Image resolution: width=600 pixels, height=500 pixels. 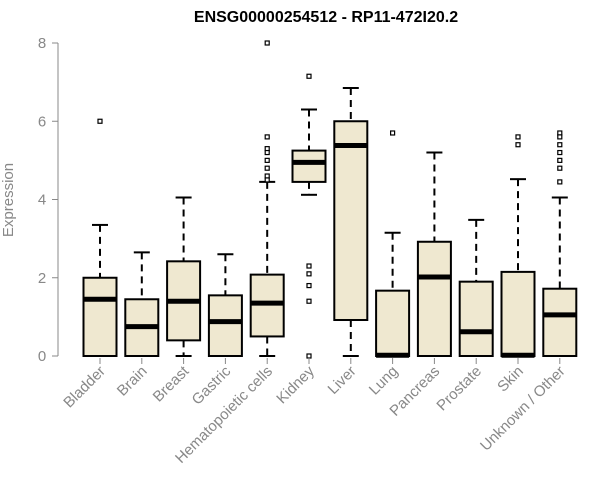 I want to click on box-prostate, so click(x=476, y=288).